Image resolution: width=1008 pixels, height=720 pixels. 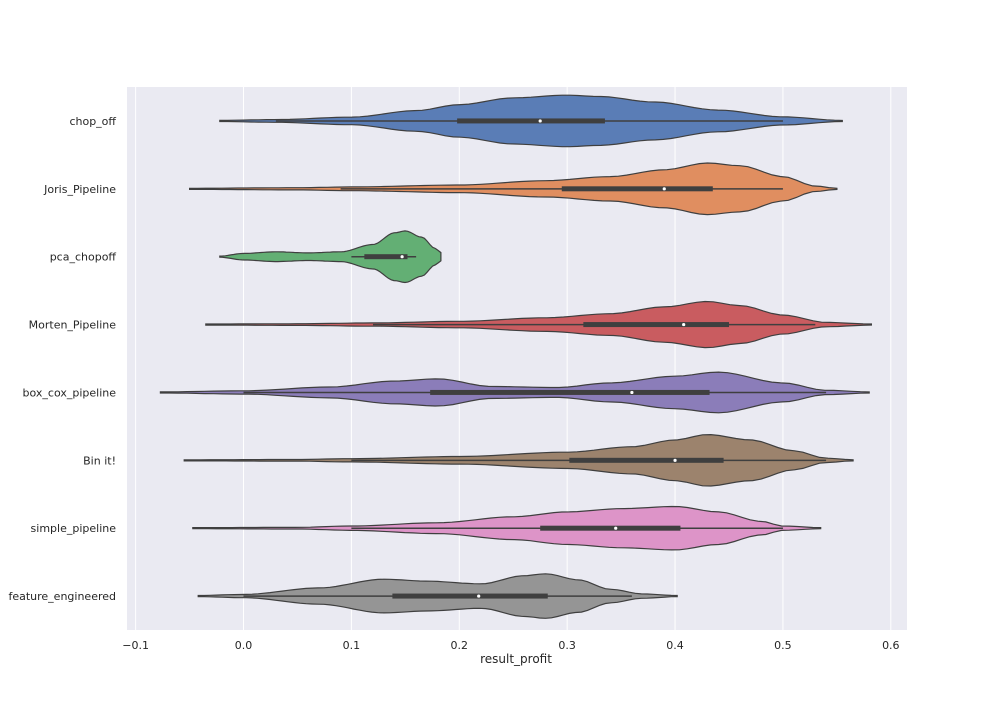 I want to click on x-tick-label: 0.6, so click(x=891, y=645).